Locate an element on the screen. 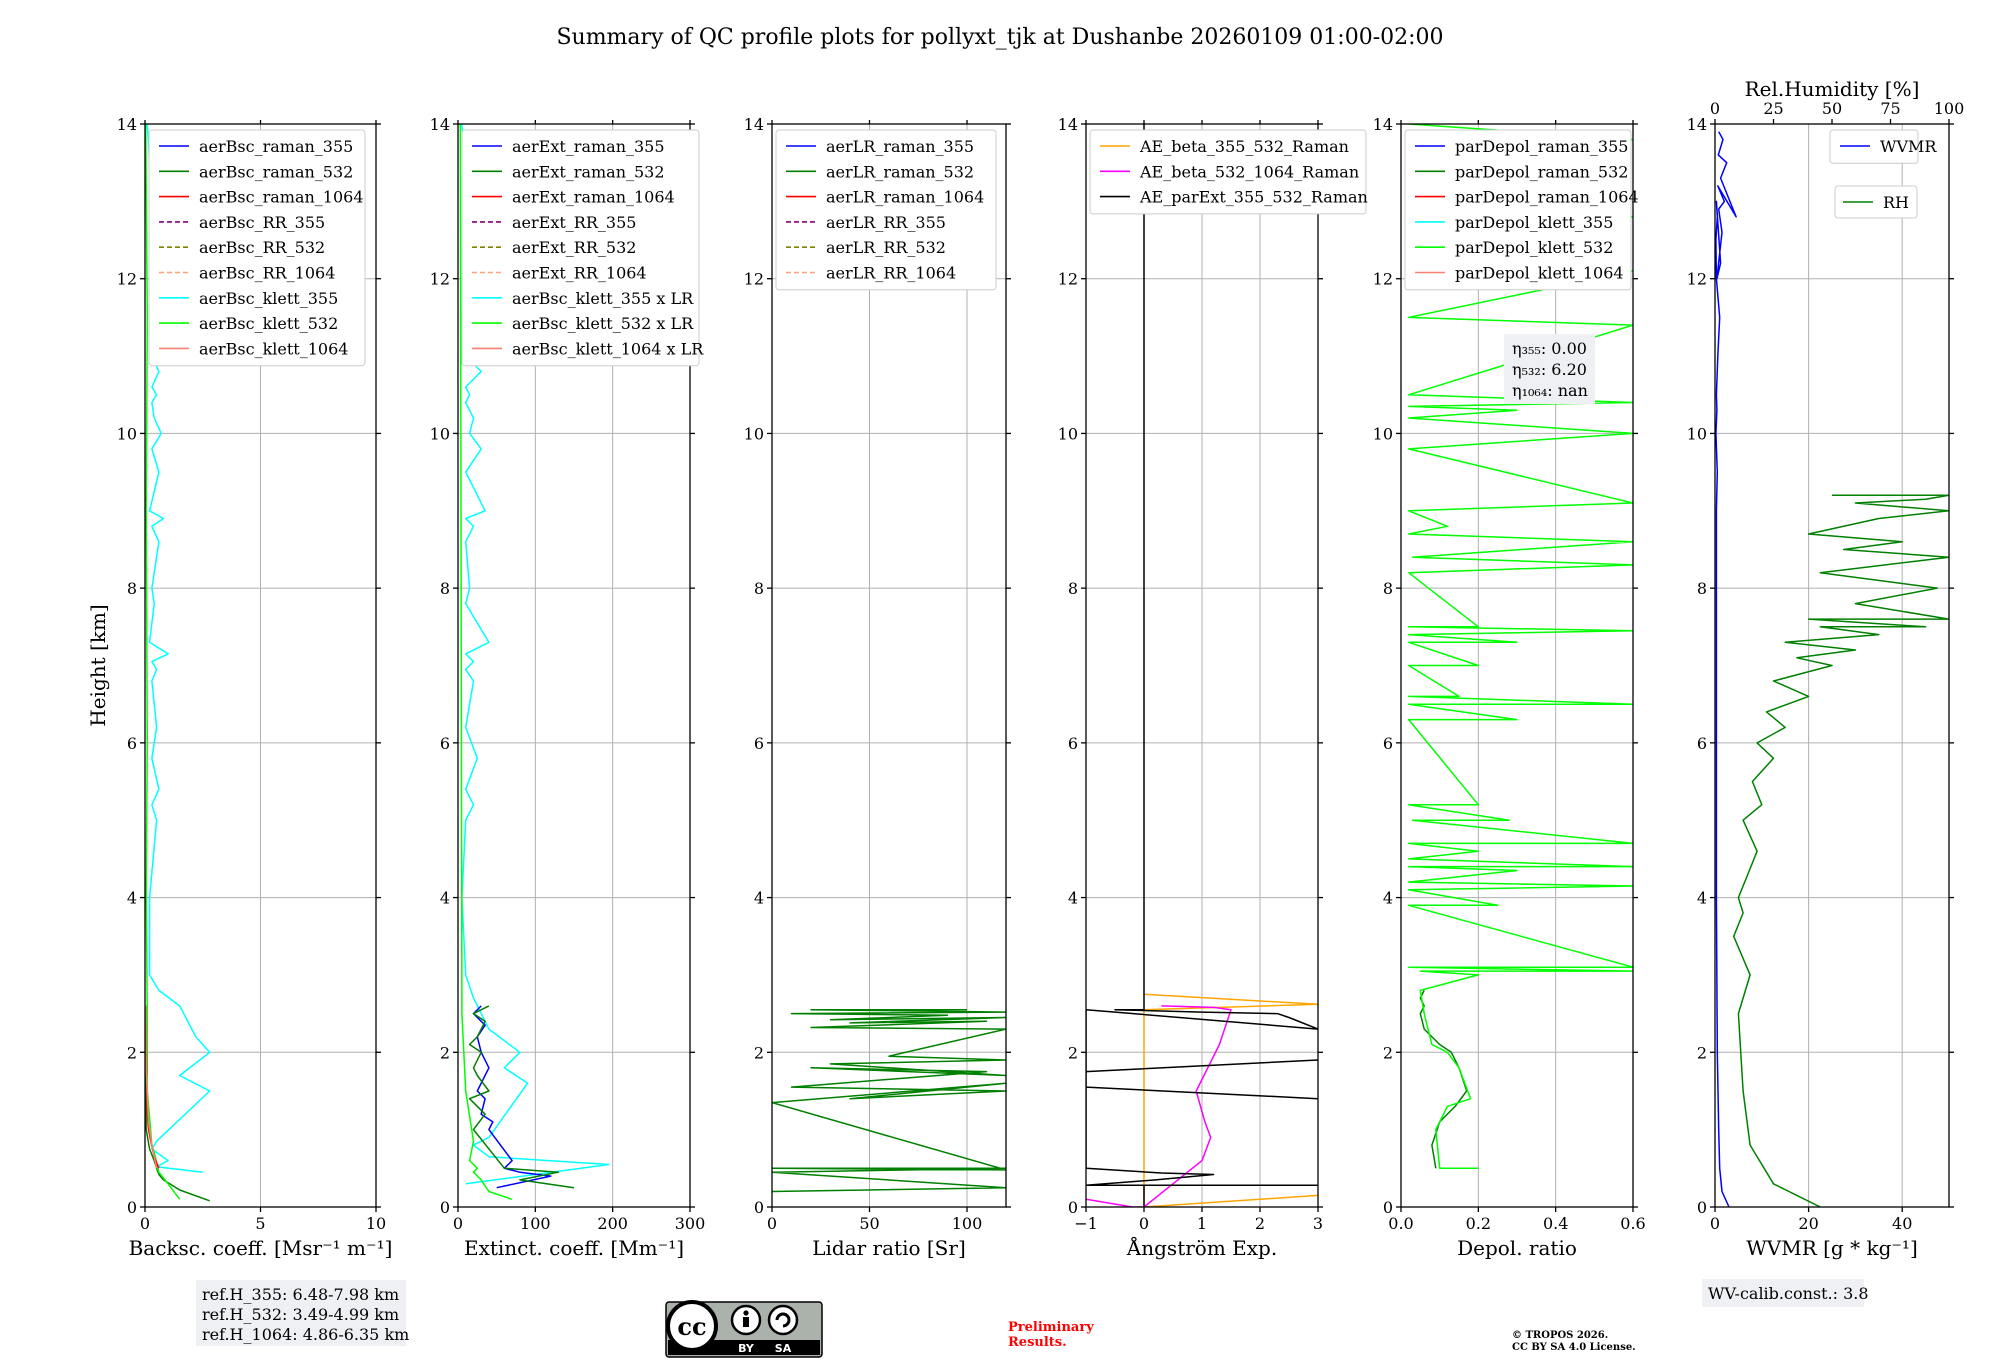 The width and height of the screenshot is (2000, 1360). x-tick-label: 20 is located at coordinates (1808, 1223).